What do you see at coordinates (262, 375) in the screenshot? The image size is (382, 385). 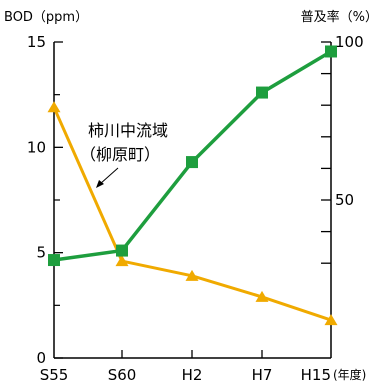 I see `x-tick-label: H7` at bounding box center [262, 375].